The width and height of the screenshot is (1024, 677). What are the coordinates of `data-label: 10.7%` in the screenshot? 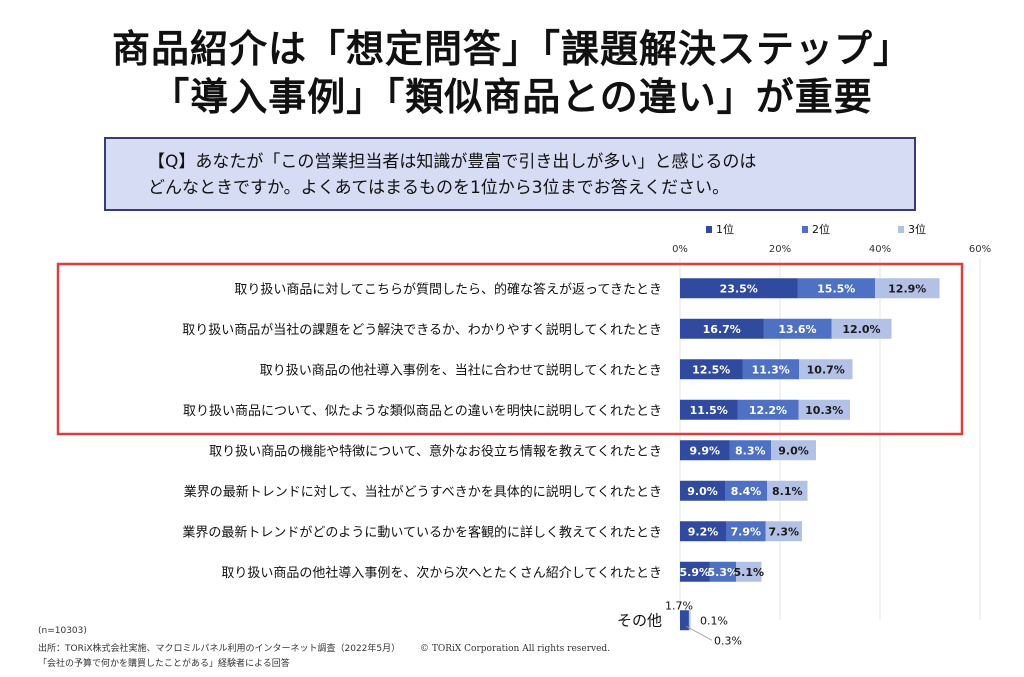 It's located at (826, 369).